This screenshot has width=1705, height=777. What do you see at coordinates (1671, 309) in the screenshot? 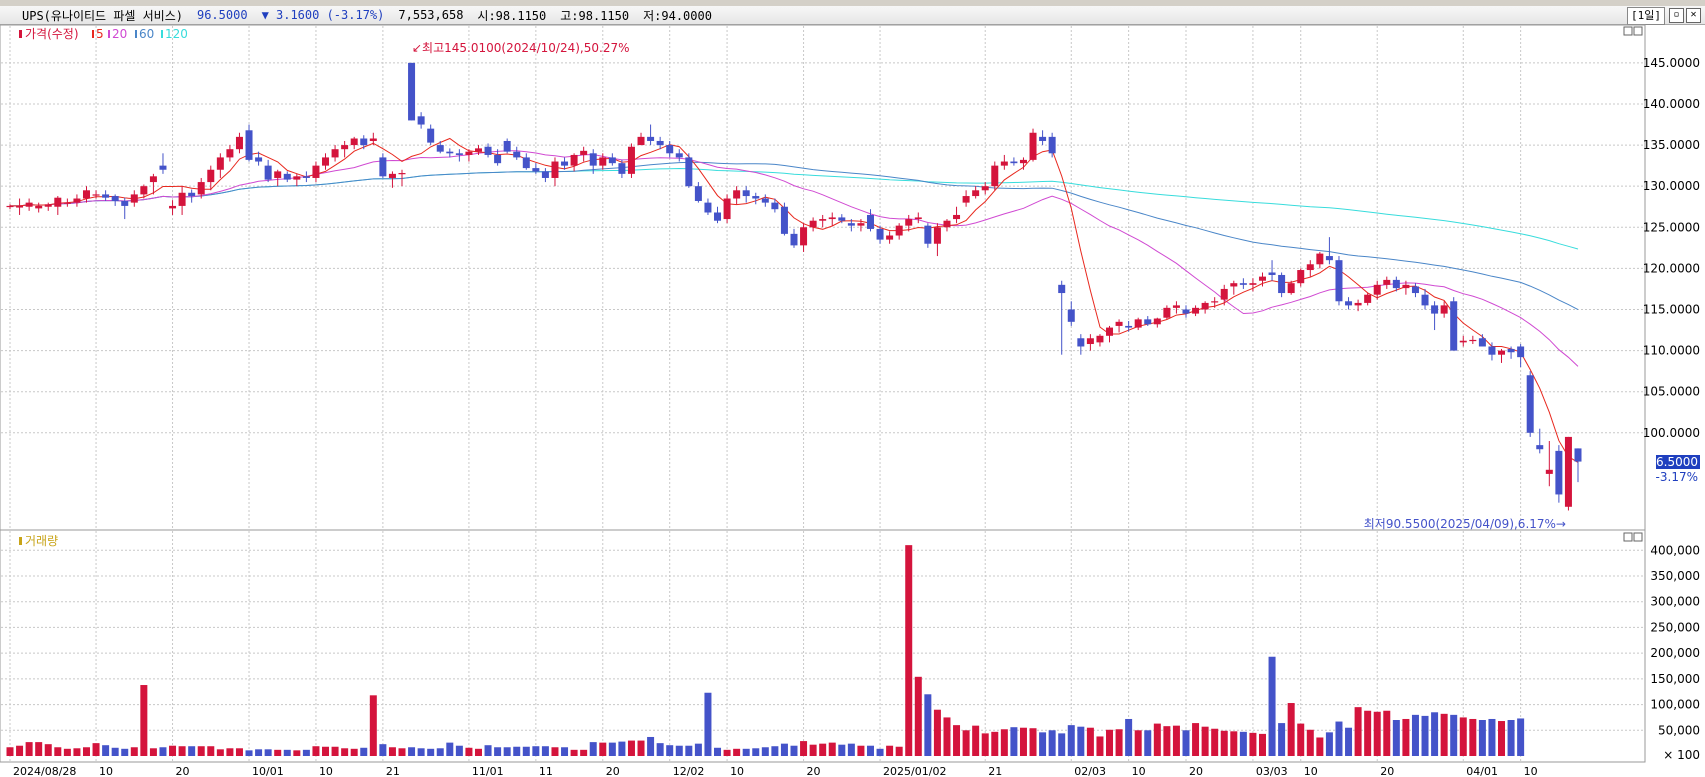
I see `price-tick-label: 115.0000` at bounding box center [1671, 309].